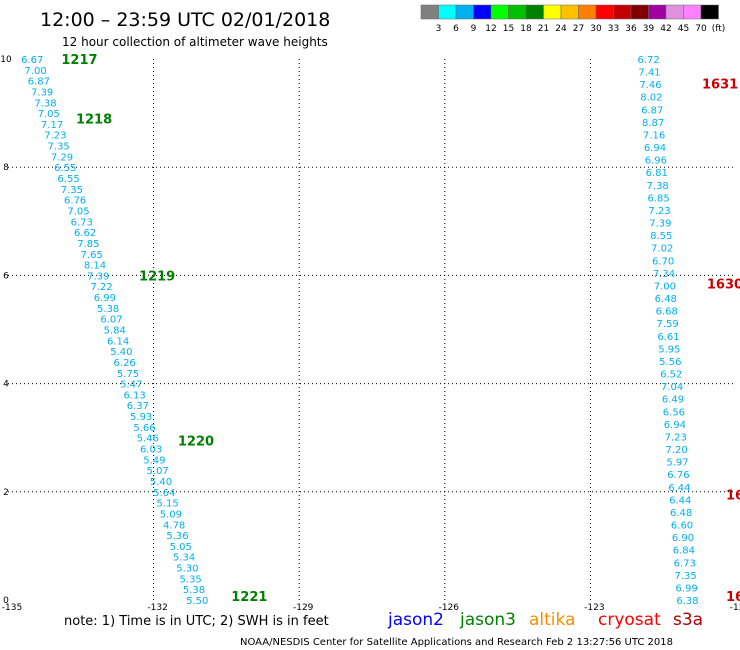 Image resolution: width=740 pixels, height=650 pixels. I want to click on wave-height-value: 6.56, so click(674, 412).